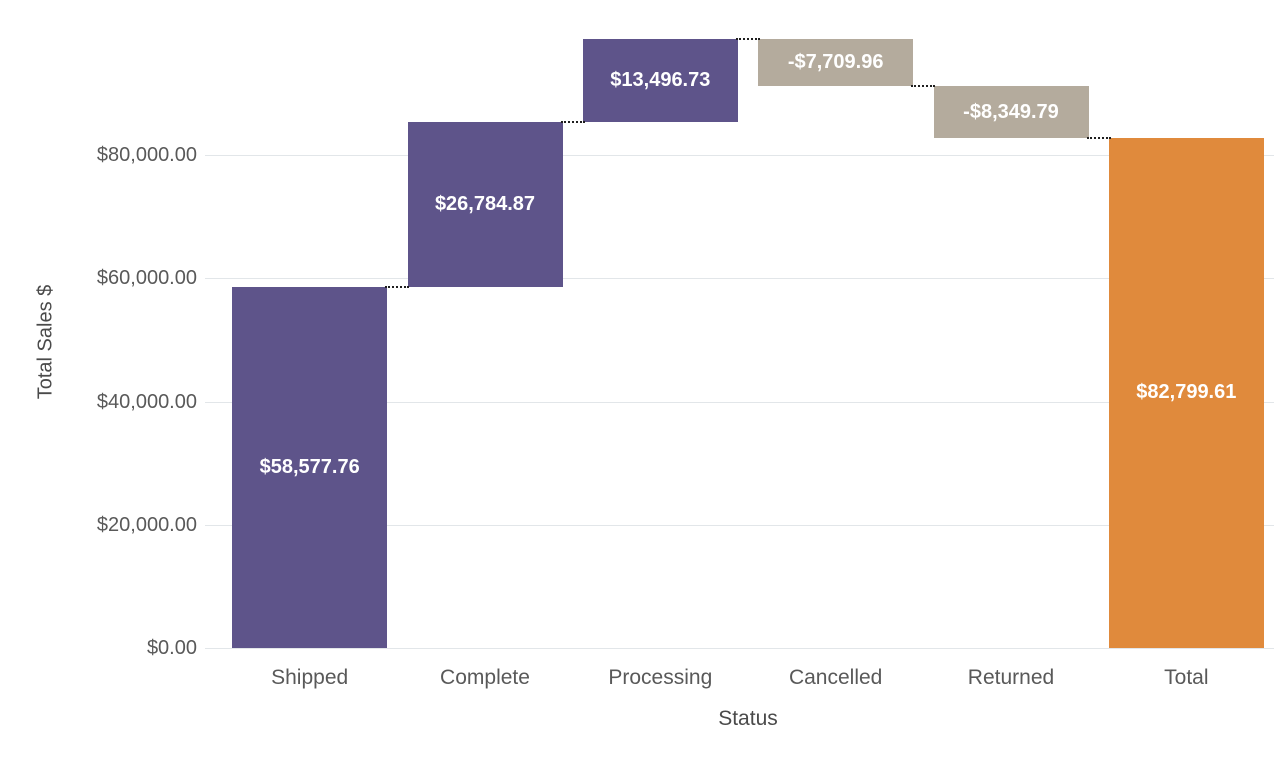 Image resolution: width=1288 pixels, height=760 pixels. I want to click on bar-value-label: $26,784.87, so click(485, 203).